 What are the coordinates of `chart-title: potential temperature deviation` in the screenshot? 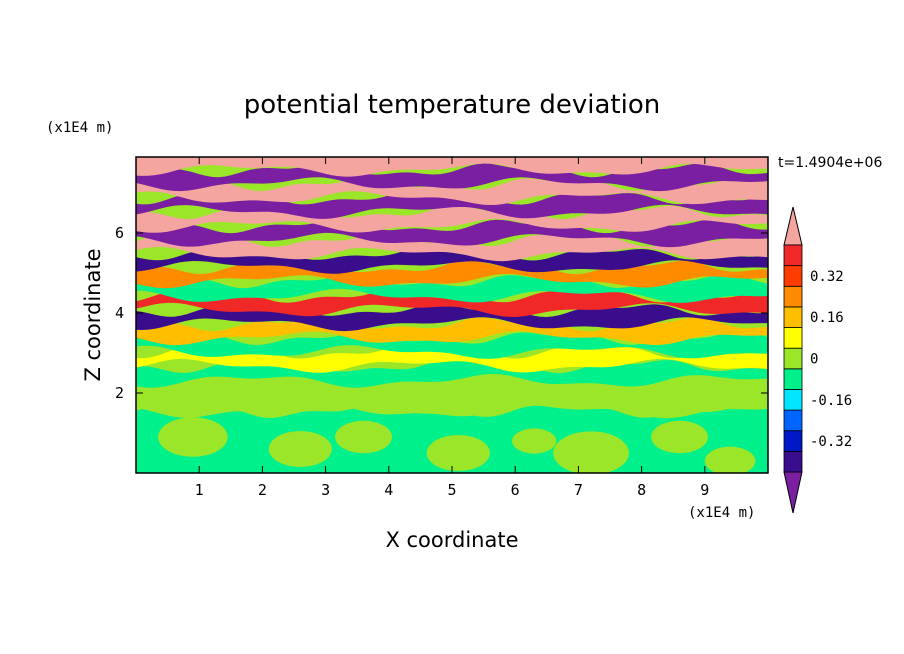 It's located at (452, 105).